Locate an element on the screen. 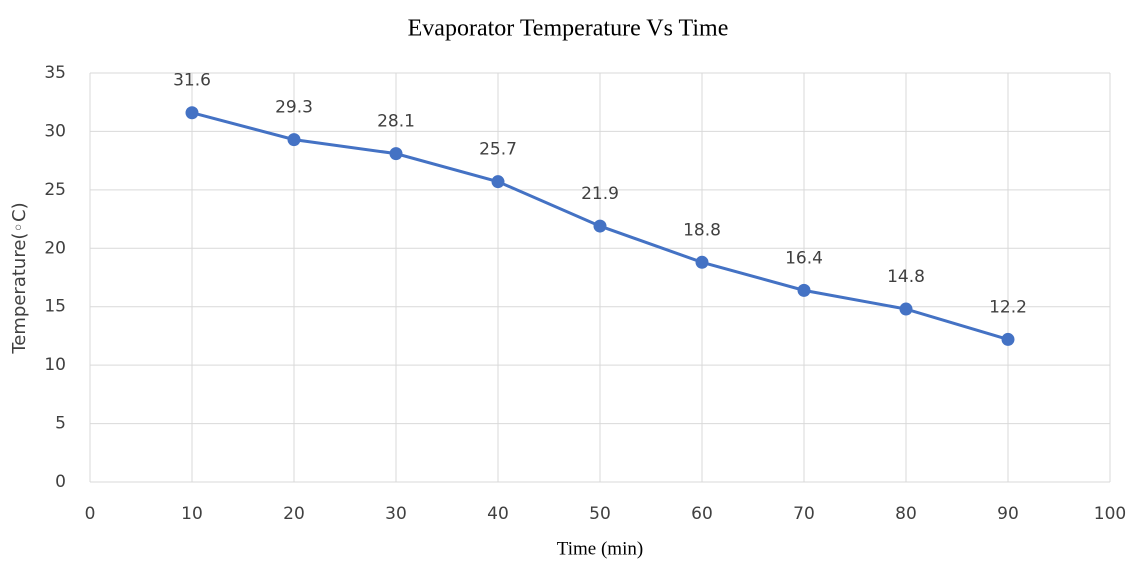 Image resolution: width=1136 pixels, height=565 pixels. x-tick-label: 70 is located at coordinates (804, 514).